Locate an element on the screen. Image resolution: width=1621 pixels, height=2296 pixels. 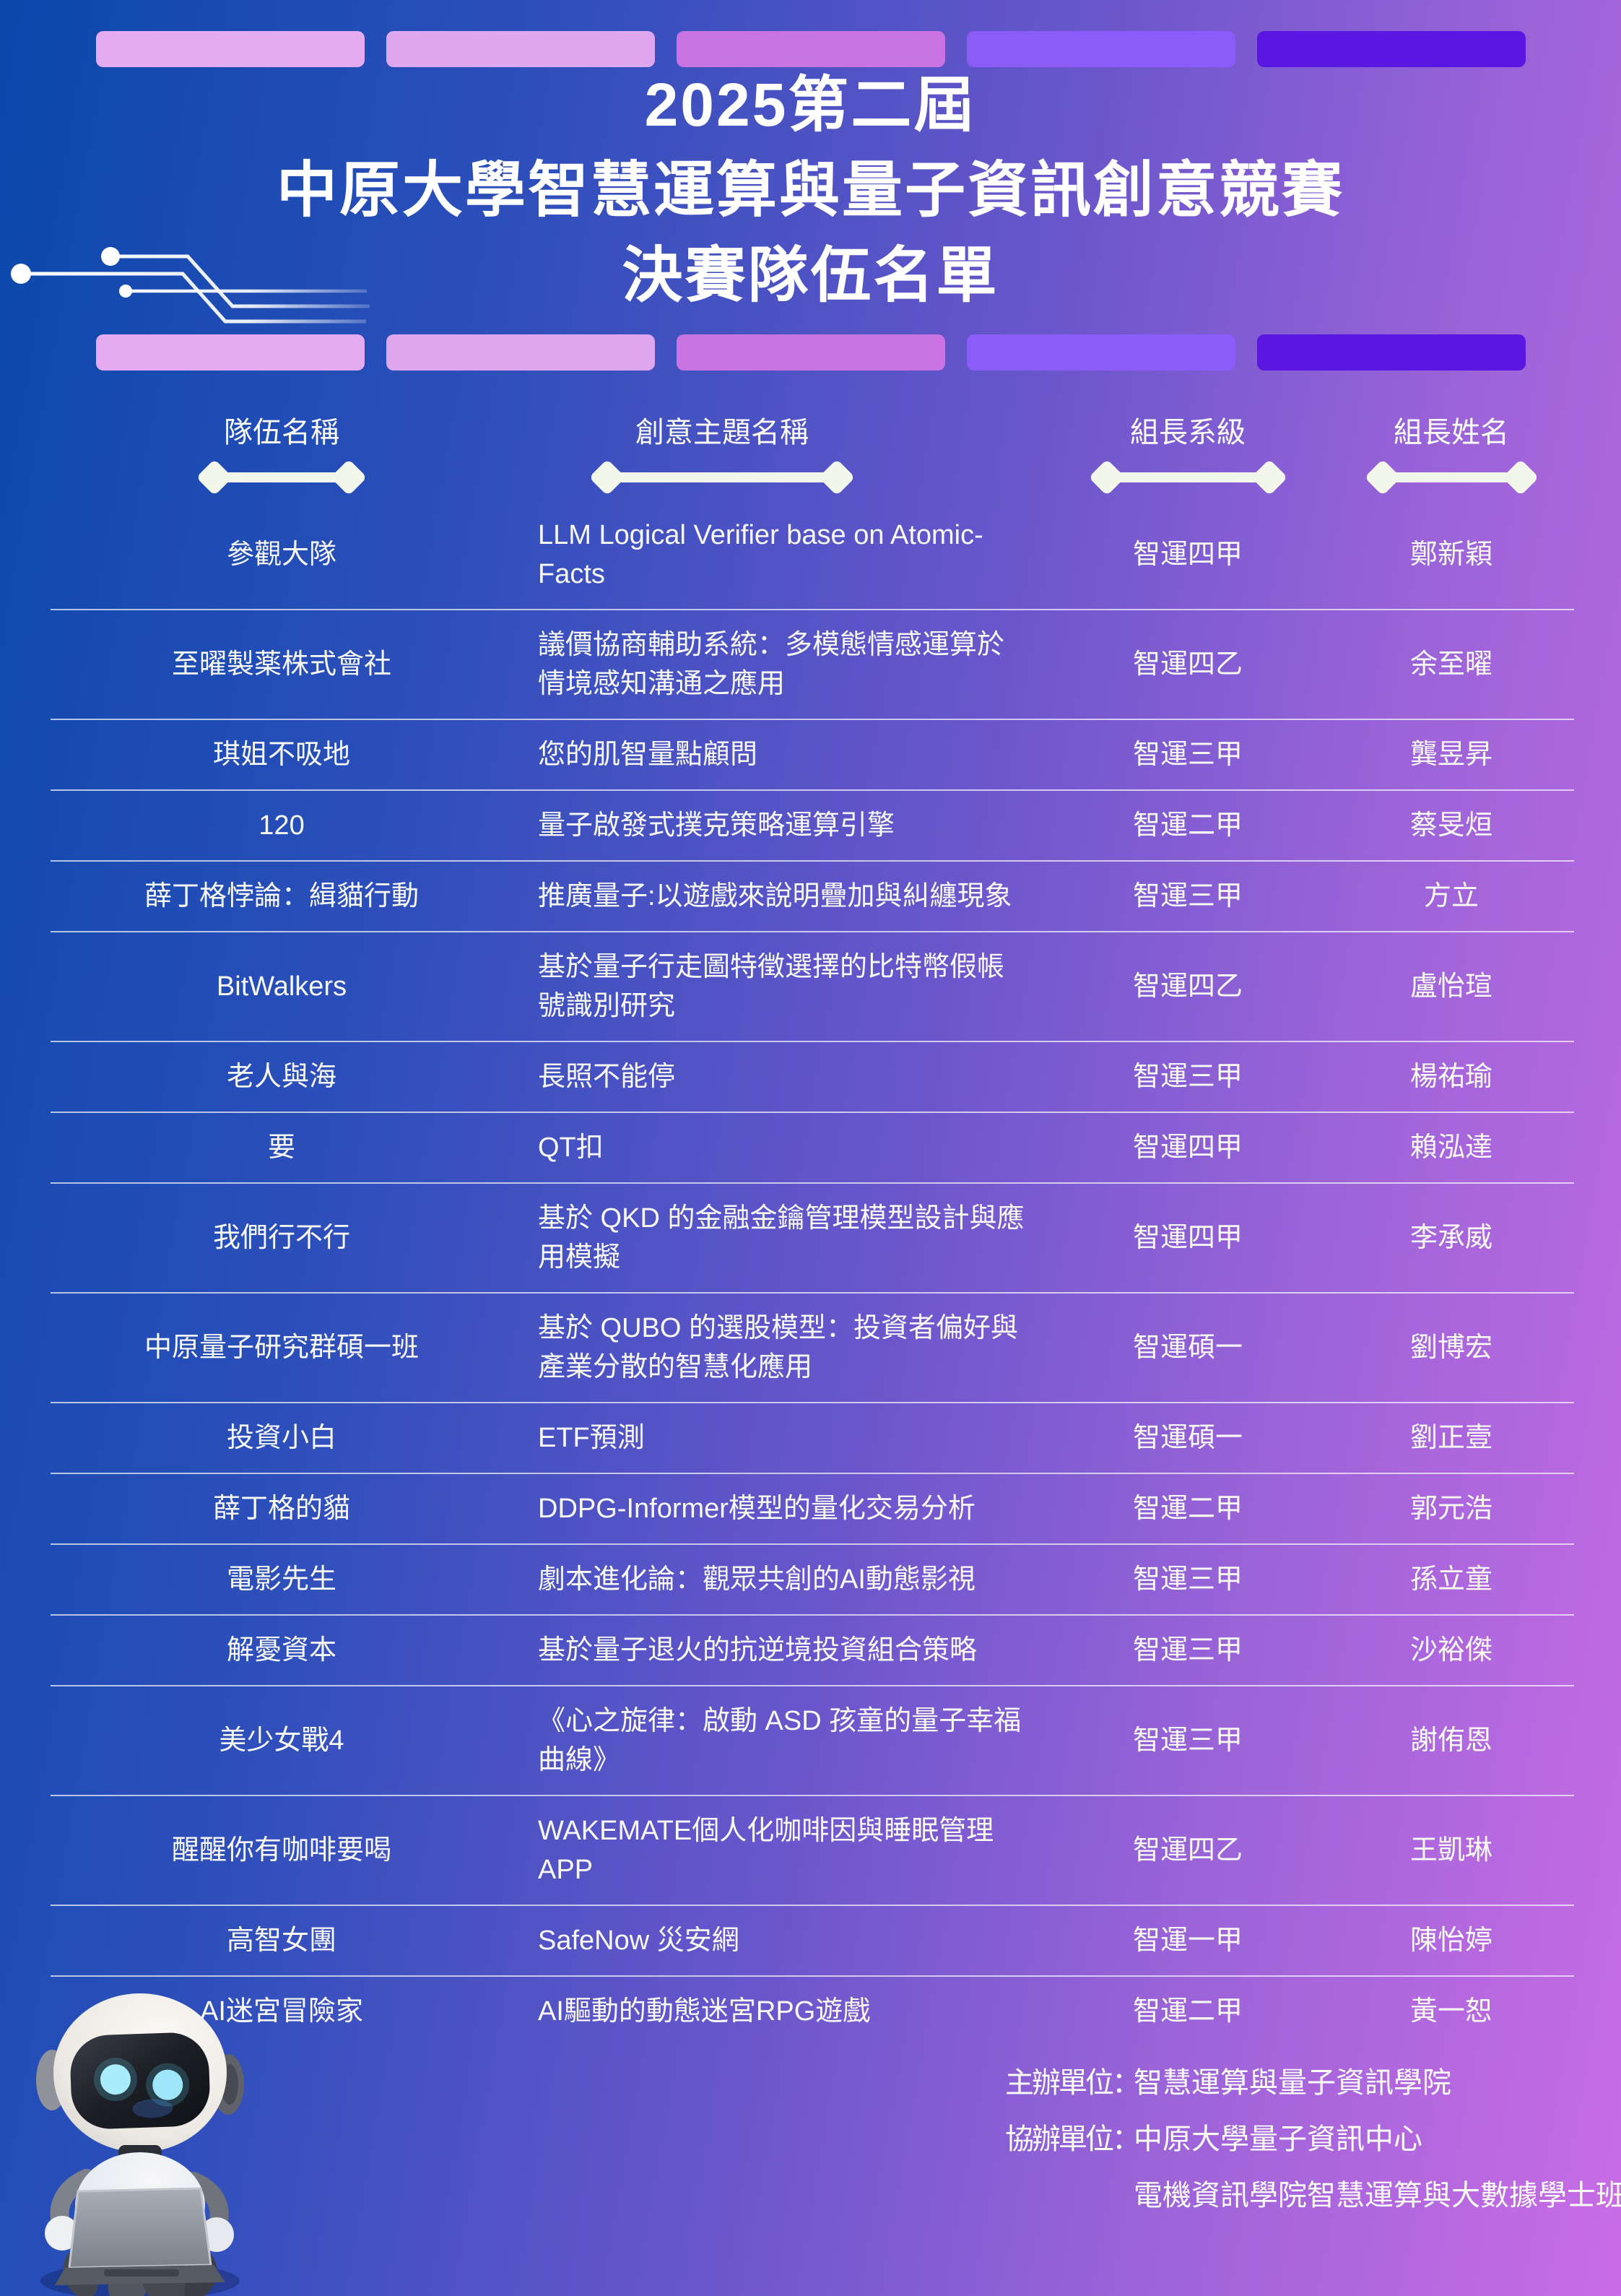
leader-cell: 陳怡婷 is located at coordinates (1450, 1940).